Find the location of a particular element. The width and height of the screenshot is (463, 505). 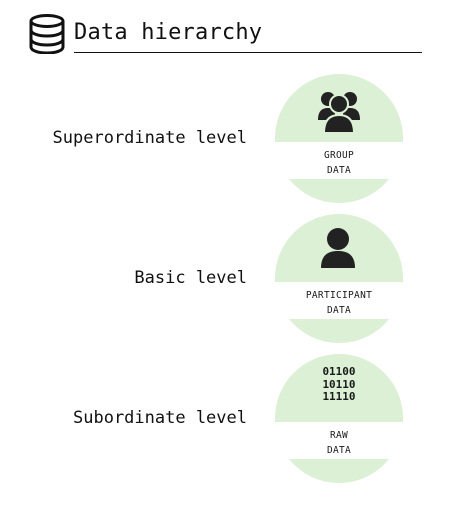

level-badge: GROUP DATA is located at coordinates (339, 139).